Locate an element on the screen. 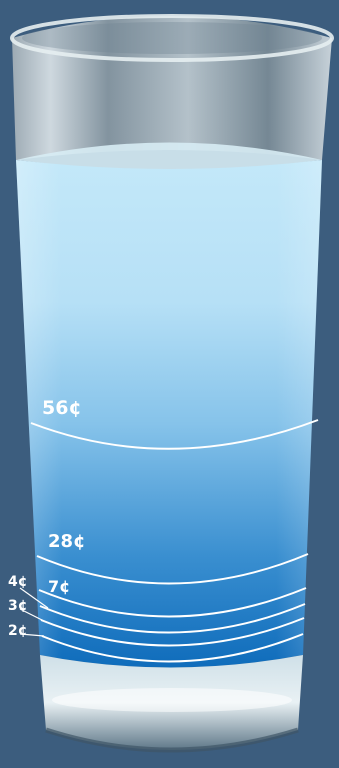 This screenshot has height=768, width=339. level-label-28: 28¢ is located at coordinates (67, 541).